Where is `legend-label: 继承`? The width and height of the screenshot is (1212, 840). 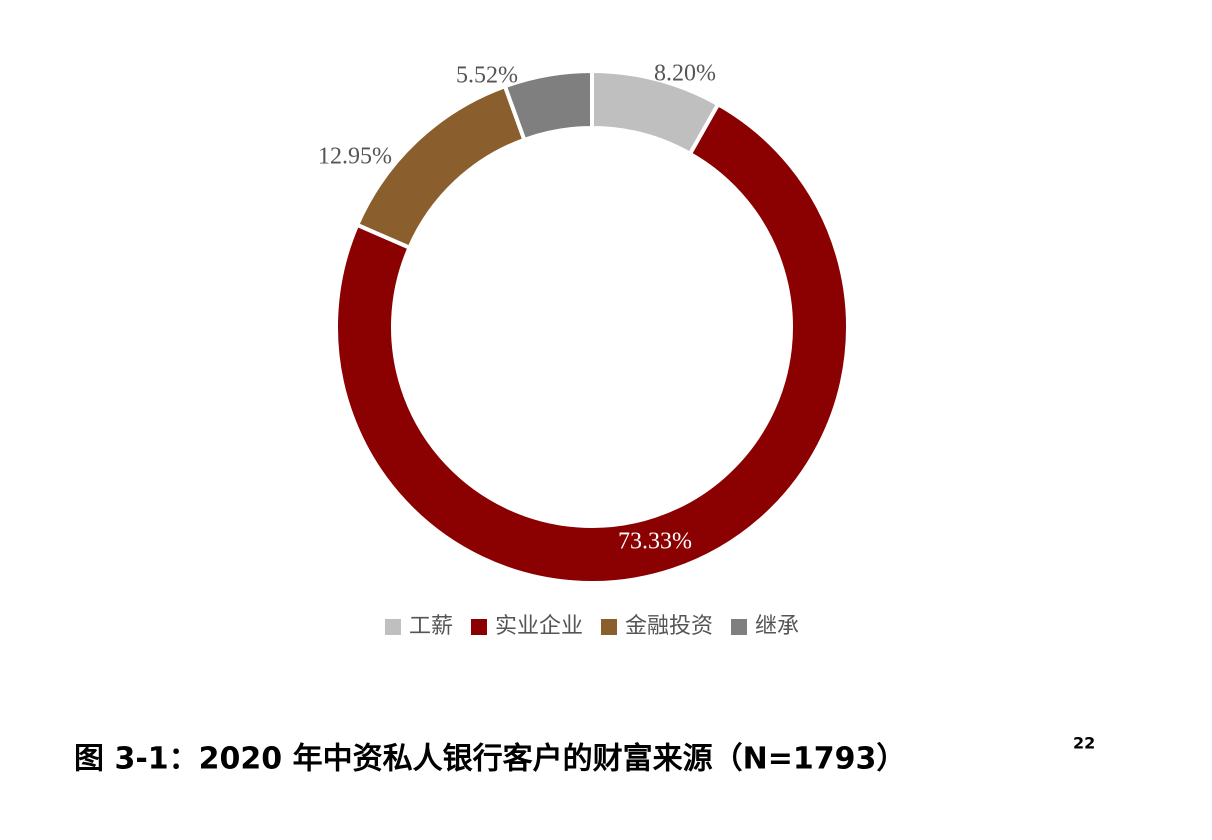 legend-label: 继承 is located at coordinates (777, 626).